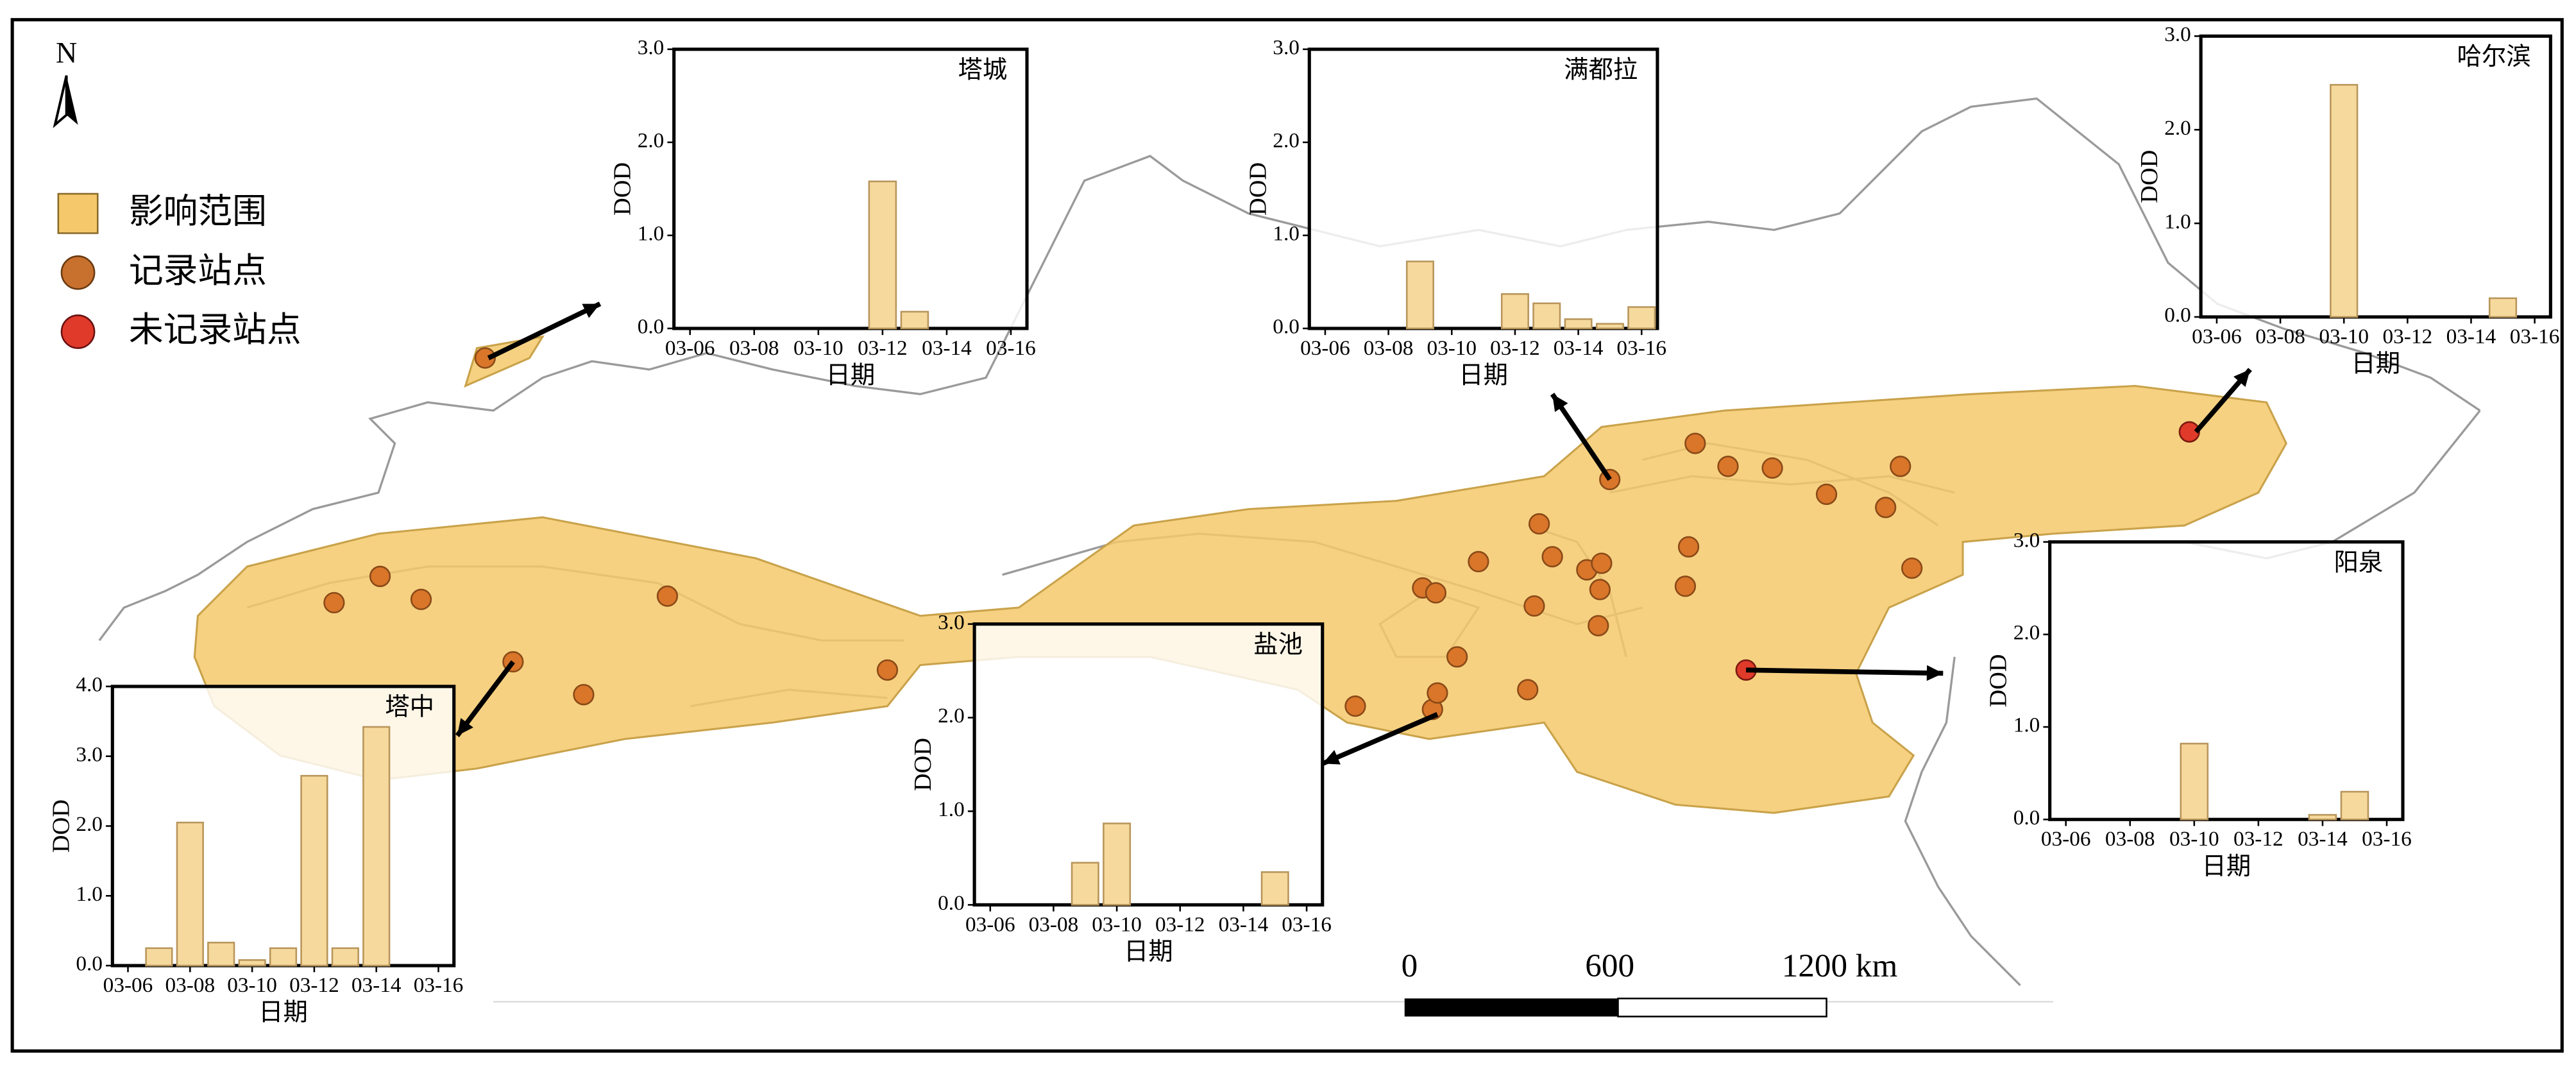 This screenshot has height=1074, width=2576. What do you see at coordinates (179, 270) in the screenshot?
I see `legend: 影响范围 记录站点 未记录站点` at bounding box center [179, 270].